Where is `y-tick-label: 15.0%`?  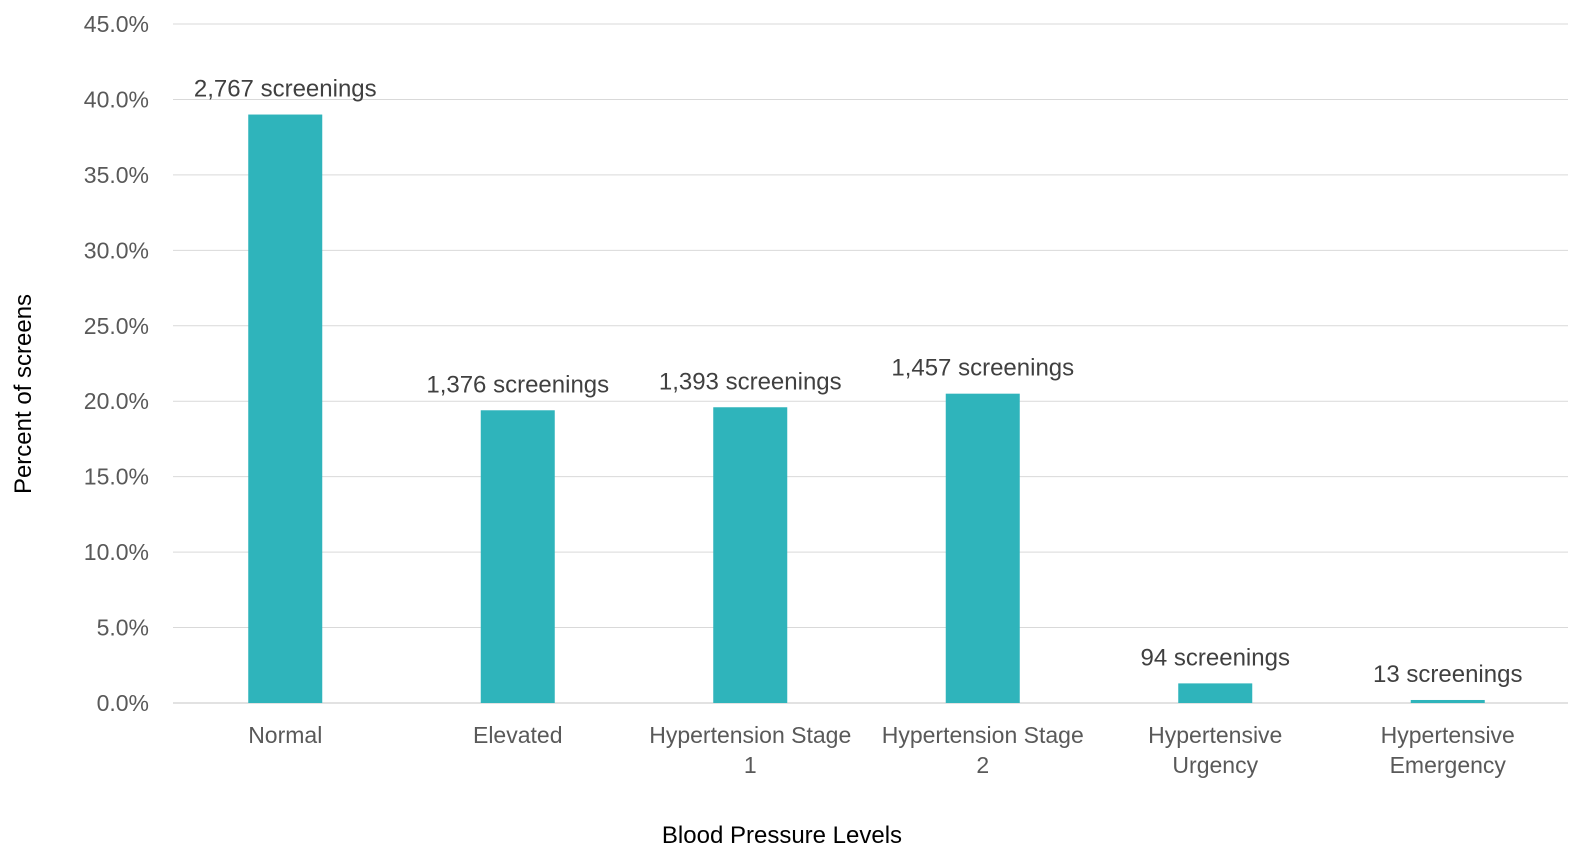 y-tick-label: 15.0% is located at coordinates (116, 477).